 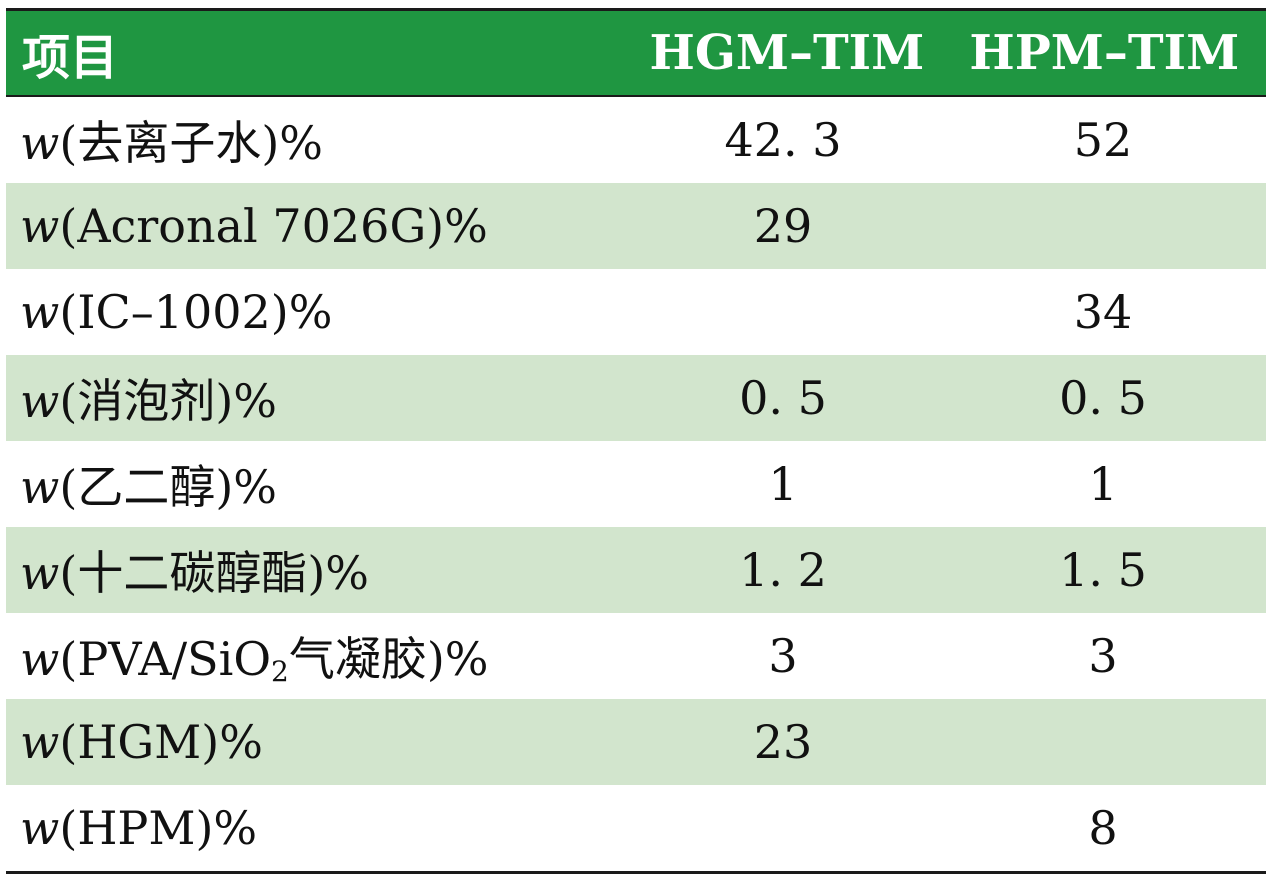 What do you see at coordinates (636, 140) in the screenshot?
I see `table-row: w(去离子水)% 42. 3 52` at bounding box center [636, 140].